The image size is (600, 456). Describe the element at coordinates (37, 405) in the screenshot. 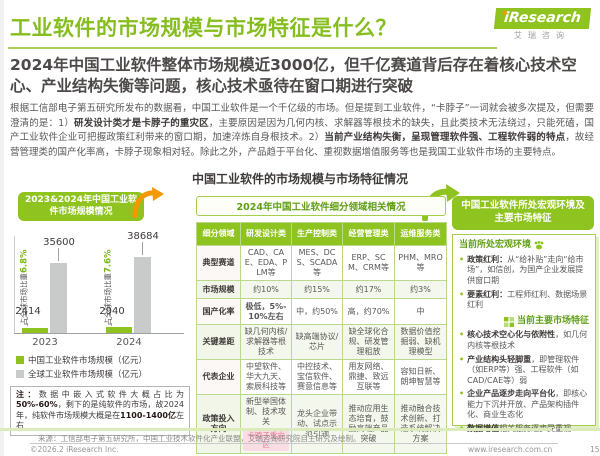

I see `note-bold: 50%-60%` at that location.